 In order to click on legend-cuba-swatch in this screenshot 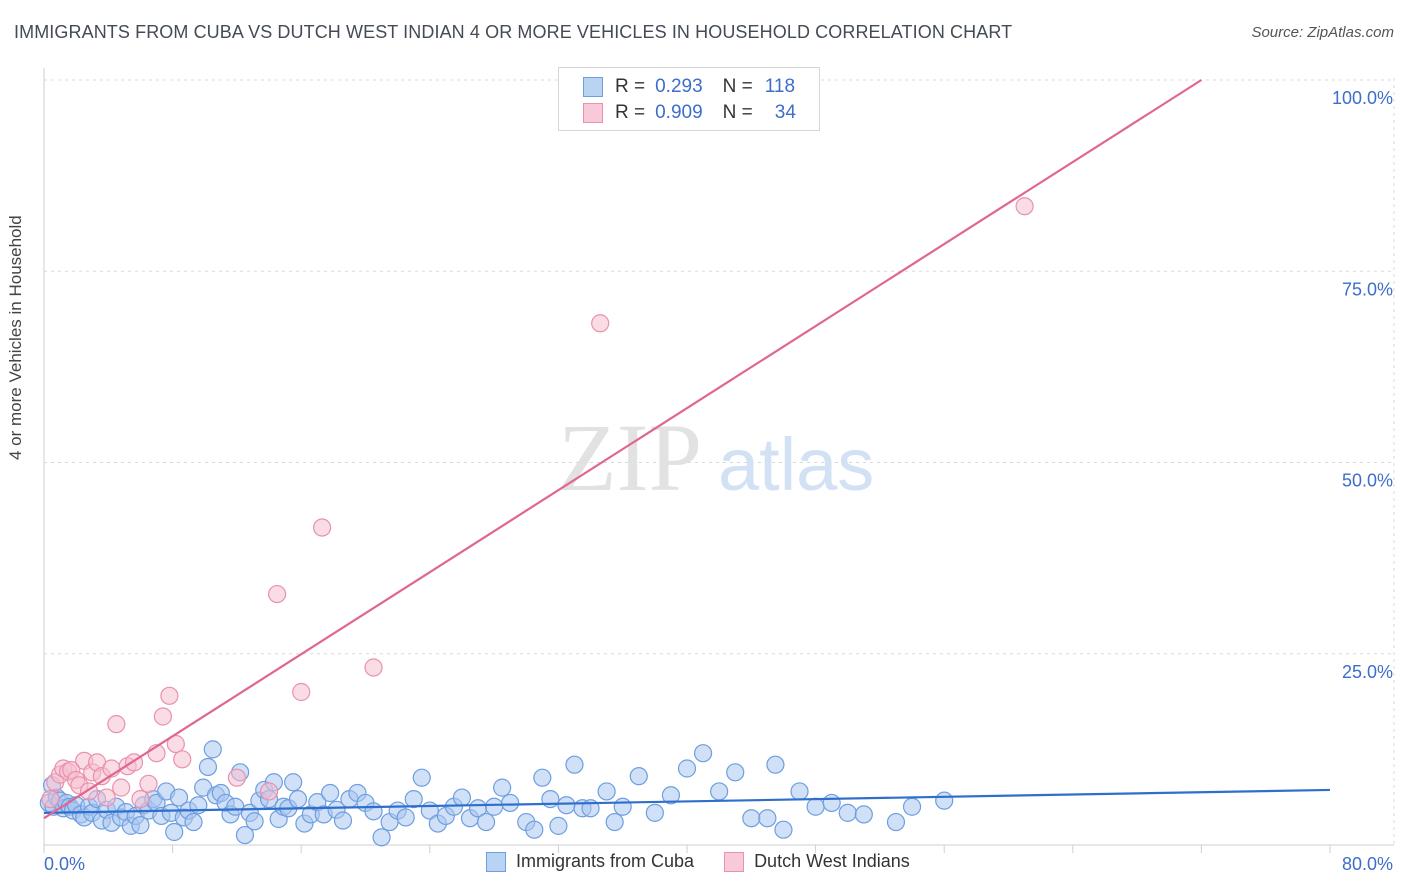, I will do `click(496, 861)`.